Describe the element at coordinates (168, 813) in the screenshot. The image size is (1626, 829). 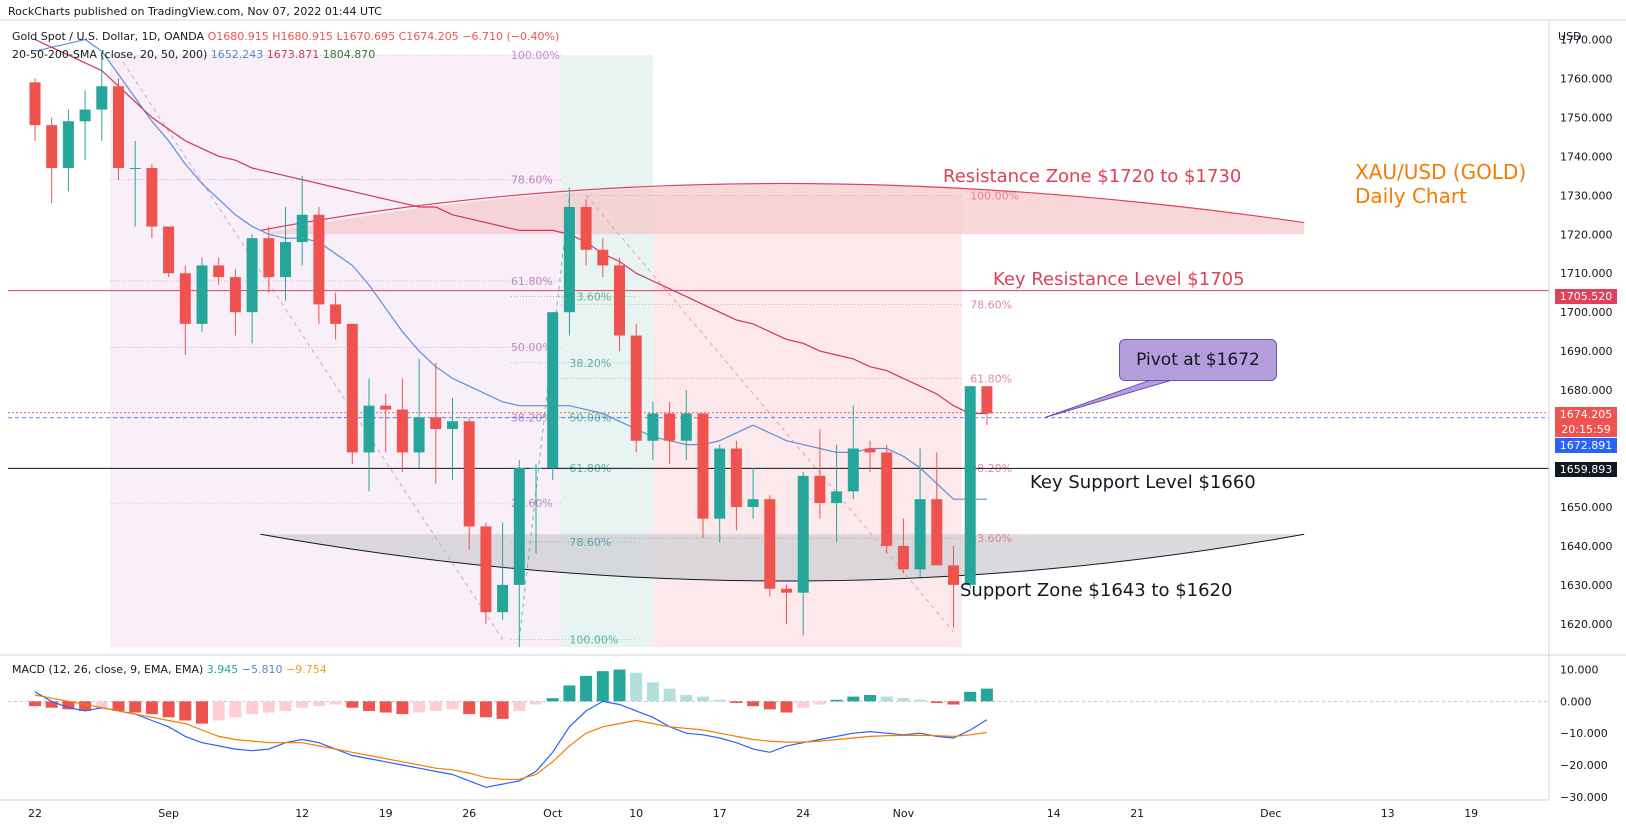
I see `time-tick-1: Sep` at that location.